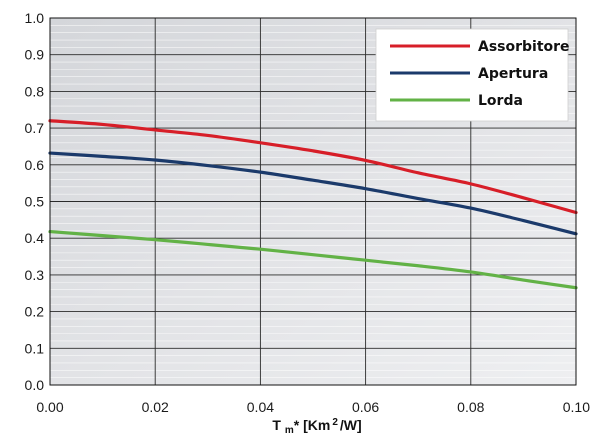 This screenshot has height=443, width=600. I want to click on legend: Assorbitore Apertura Lorda, so click(473, 75).